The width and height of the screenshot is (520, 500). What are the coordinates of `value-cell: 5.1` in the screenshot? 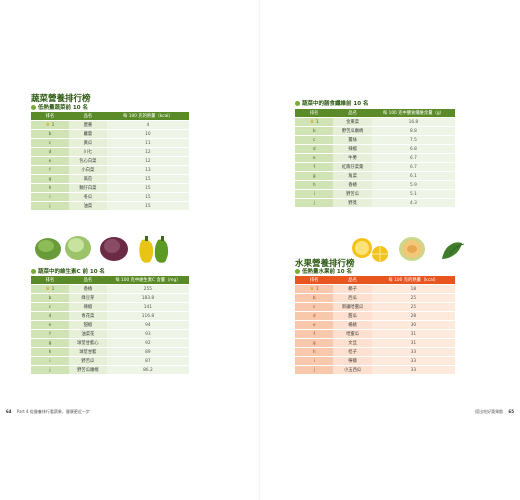 It's located at (413, 194).